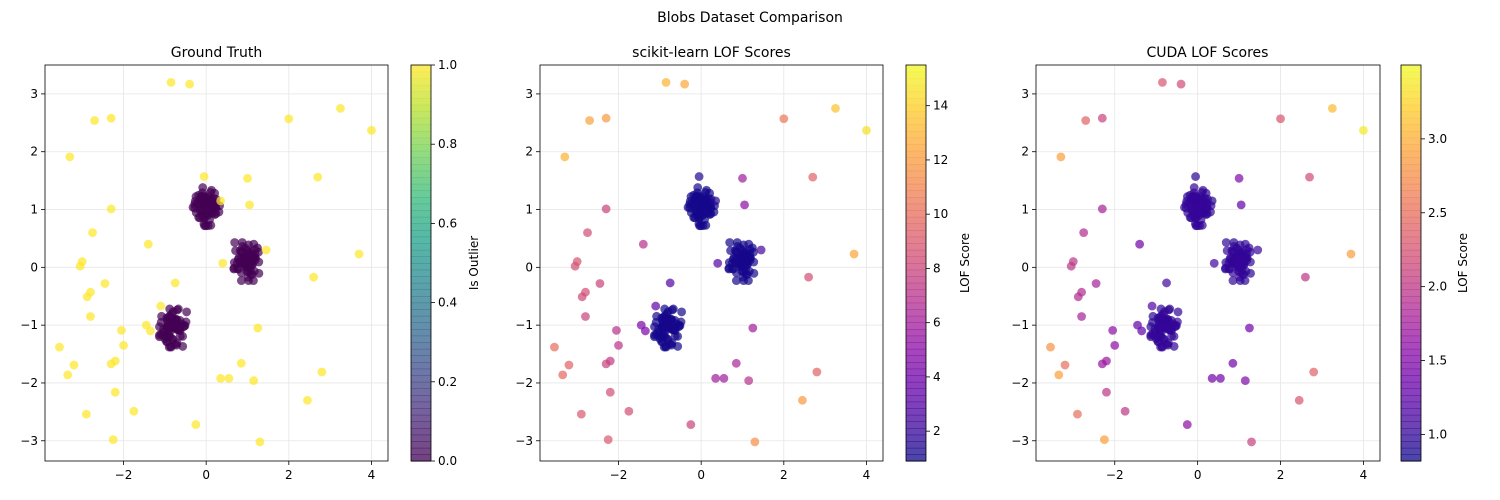 This screenshot has width=1500, height=500. I want to click on x-tick-label: 4, so click(867, 475).